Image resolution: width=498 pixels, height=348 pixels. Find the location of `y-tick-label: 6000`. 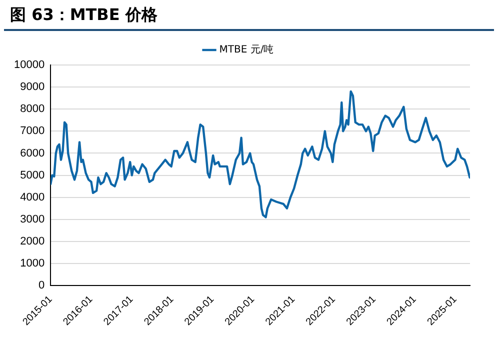

y-tick-label: 6000 is located at coordinates (32, 153).